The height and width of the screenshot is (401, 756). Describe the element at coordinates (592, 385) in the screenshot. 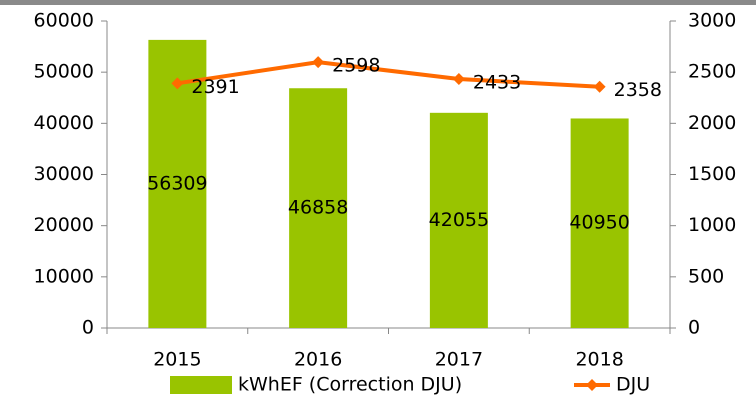

I see `legend-marker` at that location.